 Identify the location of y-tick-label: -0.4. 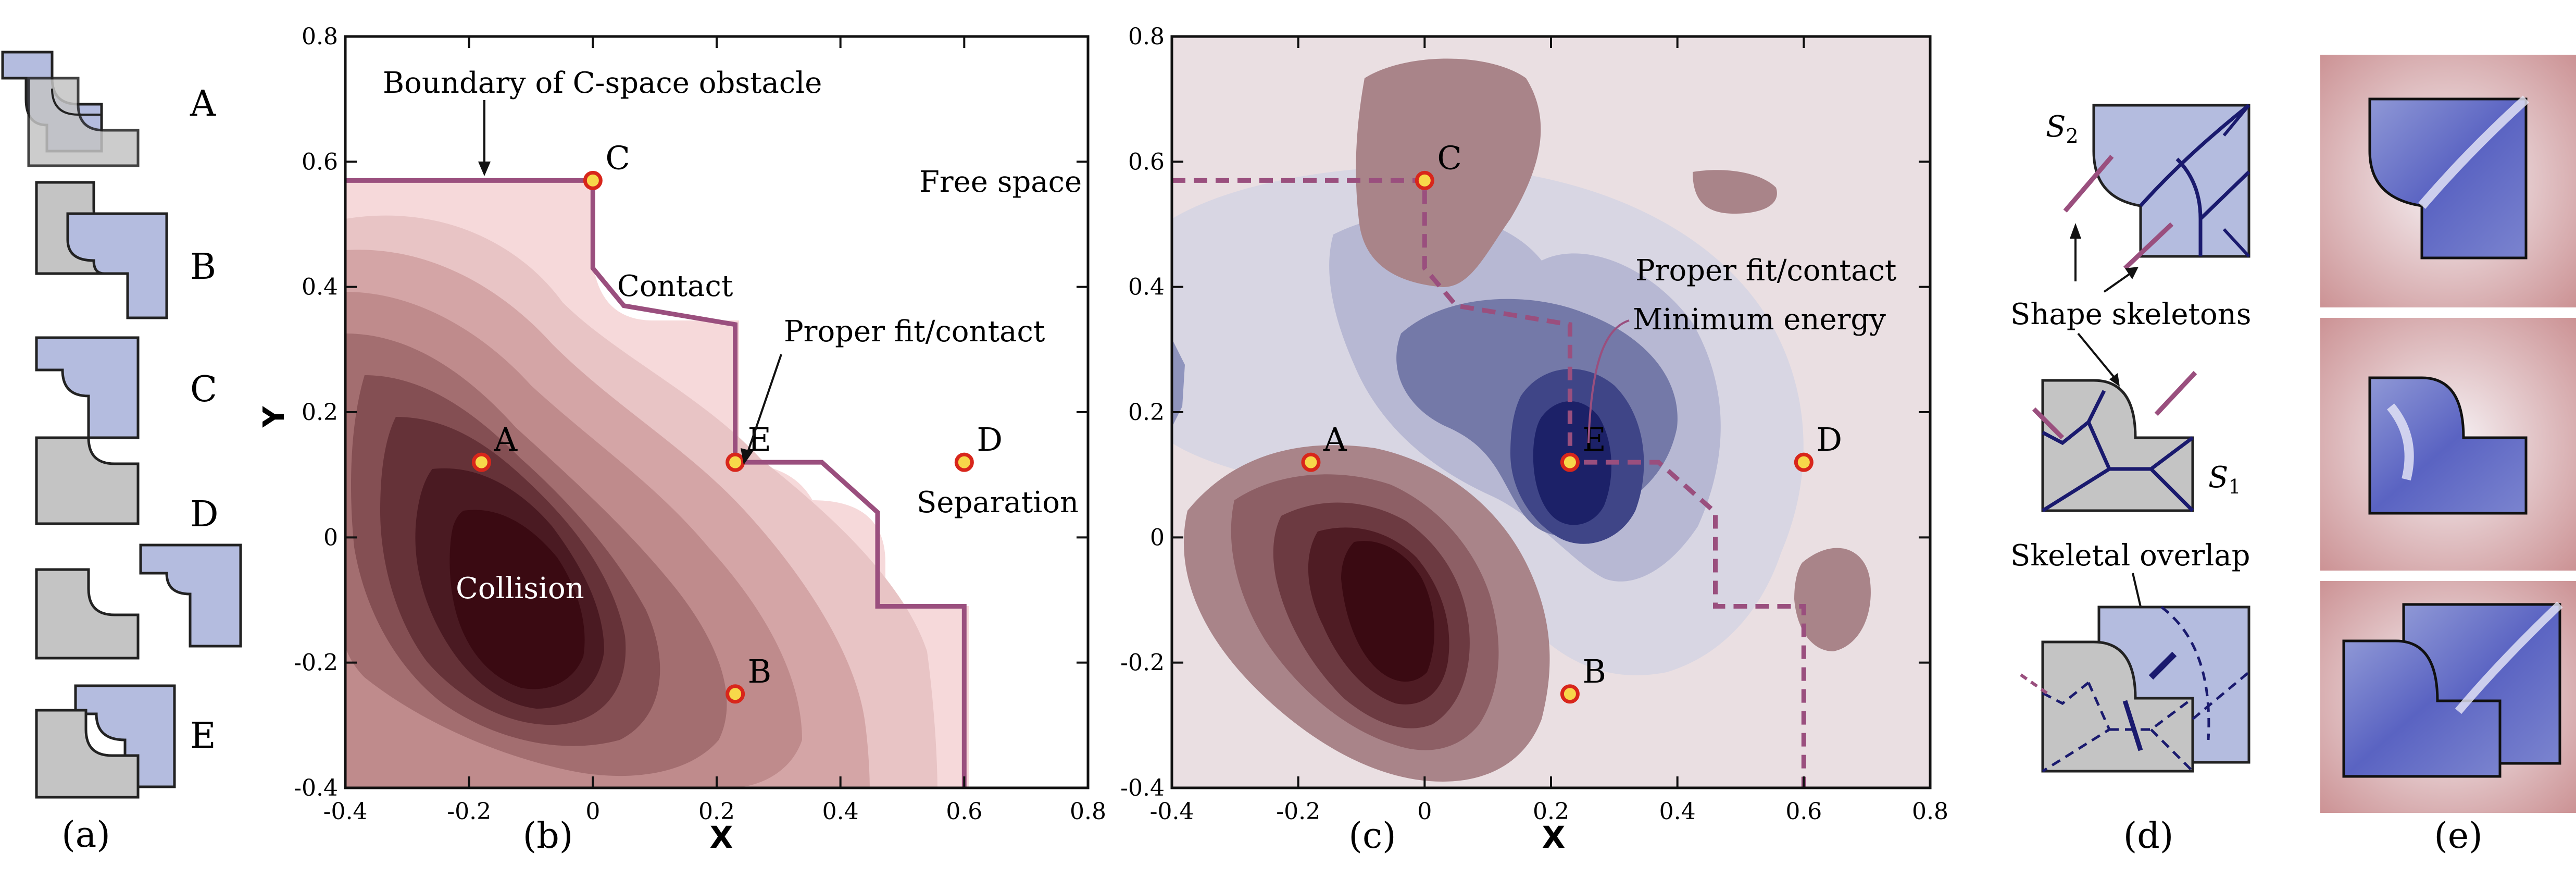
(316, 788).